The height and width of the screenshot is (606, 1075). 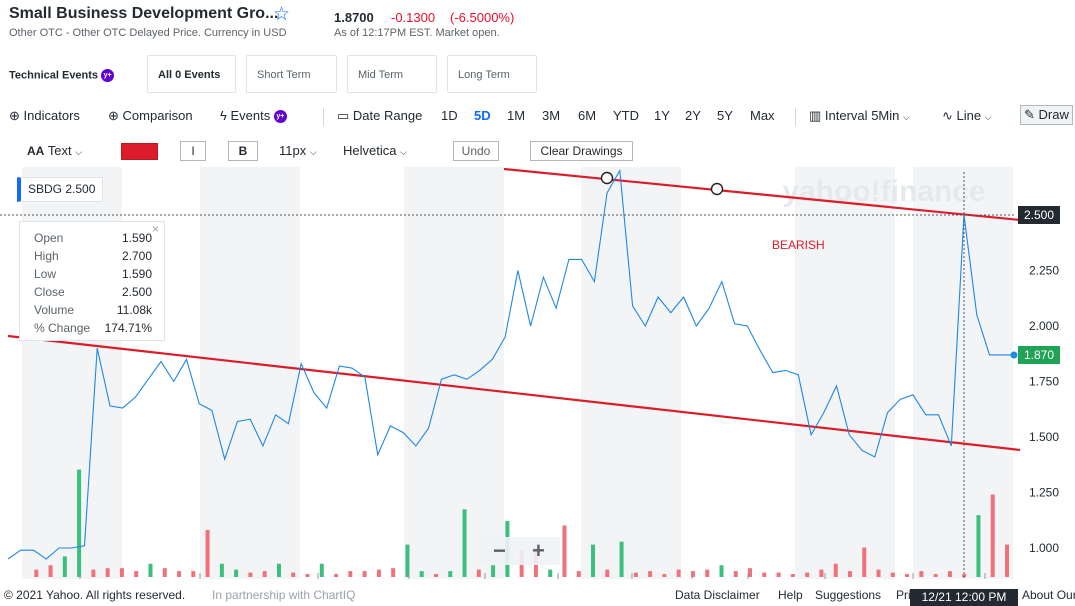 What do you see at coordinates (538, 550) in the screenshot?
I see `zoom-in-icon: +` at bounding box center [538, 550].